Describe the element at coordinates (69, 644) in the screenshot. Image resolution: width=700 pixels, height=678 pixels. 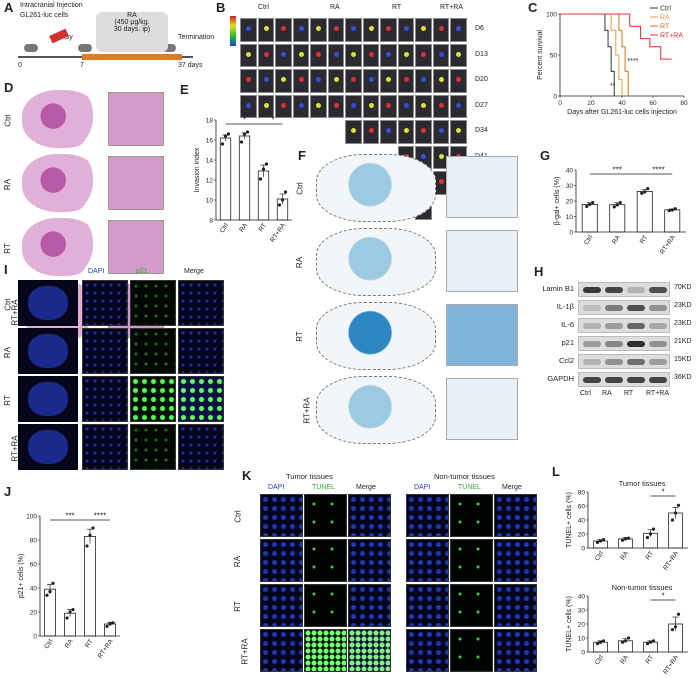
I see `x-tick-label: RA` at that location.